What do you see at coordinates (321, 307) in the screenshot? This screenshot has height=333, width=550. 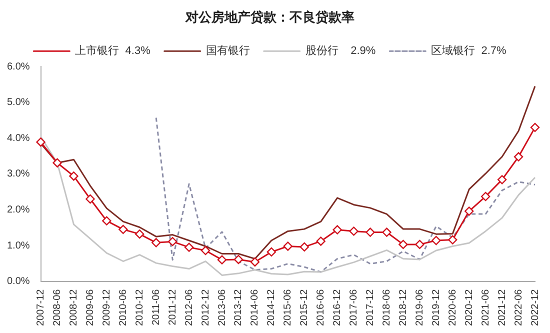 I see `x-tick-label: 2016-06` at bounding box center [321, 307].